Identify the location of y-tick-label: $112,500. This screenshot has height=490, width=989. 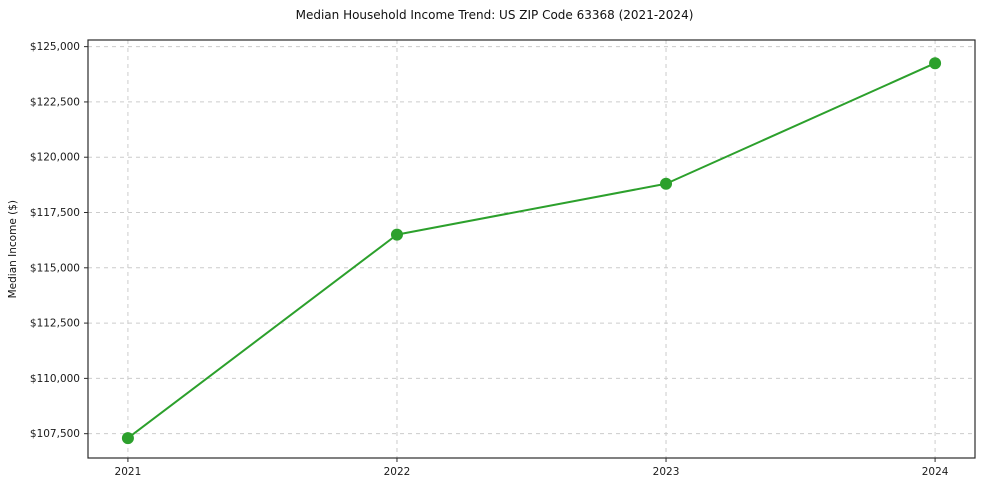
(55, 324).